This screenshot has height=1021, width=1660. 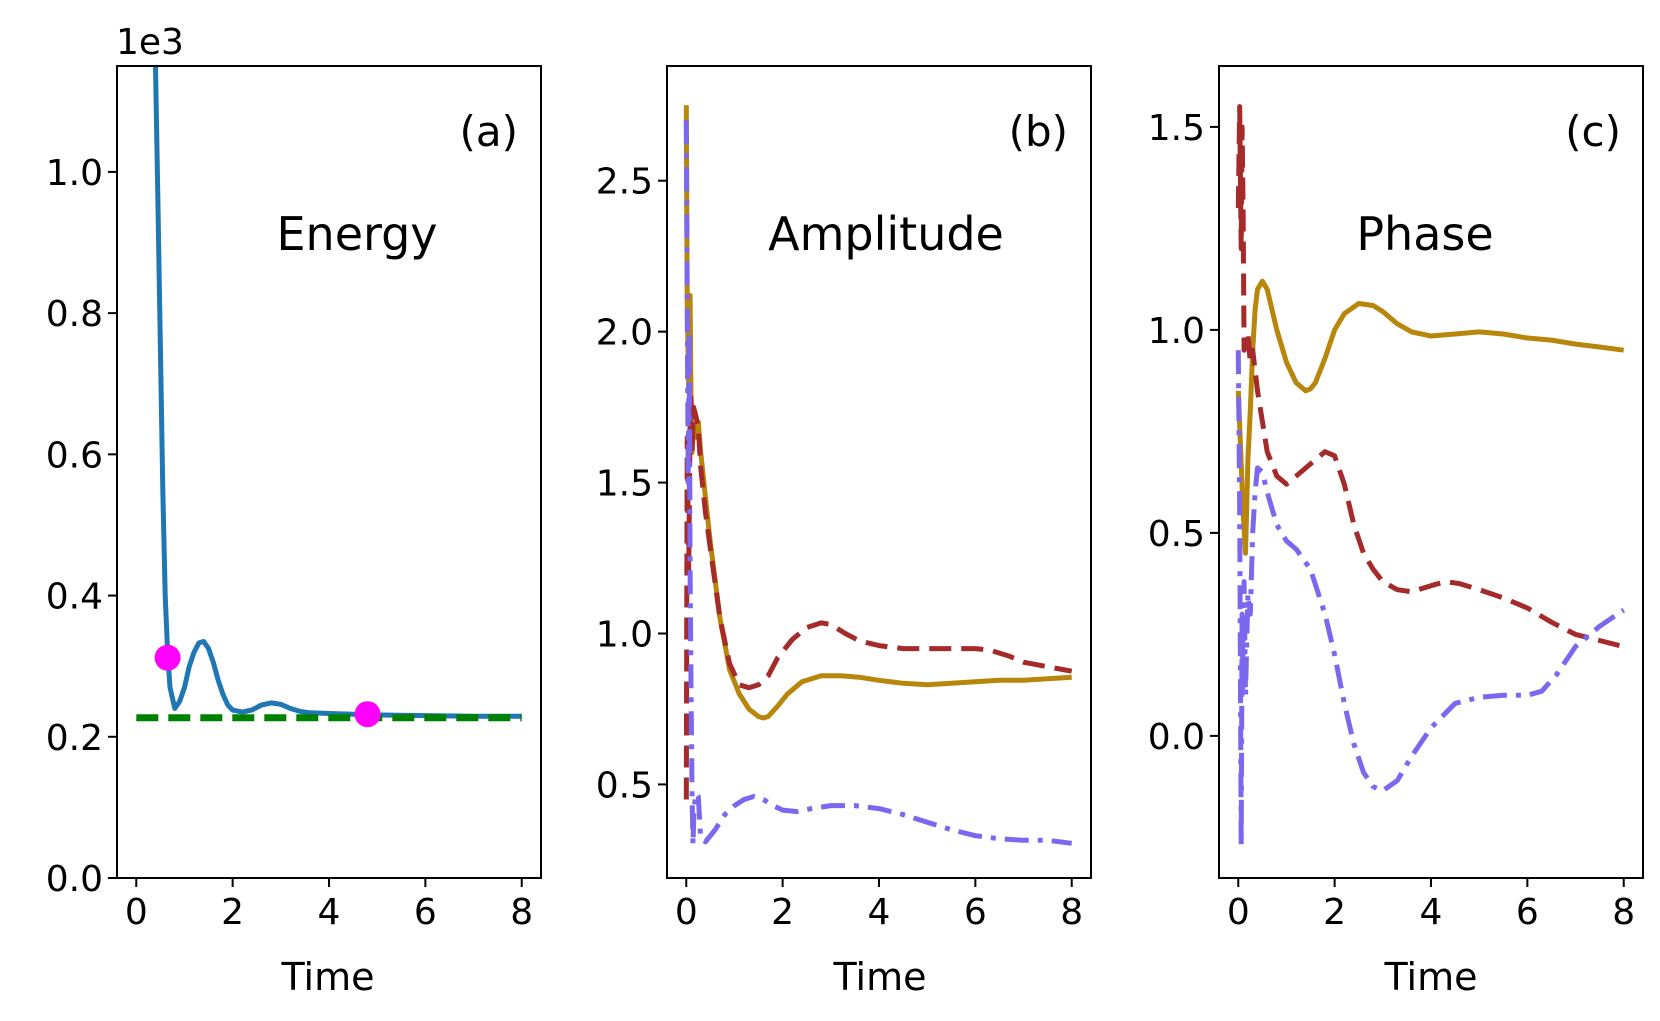 What do you see at coordinates (878, 597) in the screenshot?
I see `amplitude-series-red` at bounding box center [878, 597].